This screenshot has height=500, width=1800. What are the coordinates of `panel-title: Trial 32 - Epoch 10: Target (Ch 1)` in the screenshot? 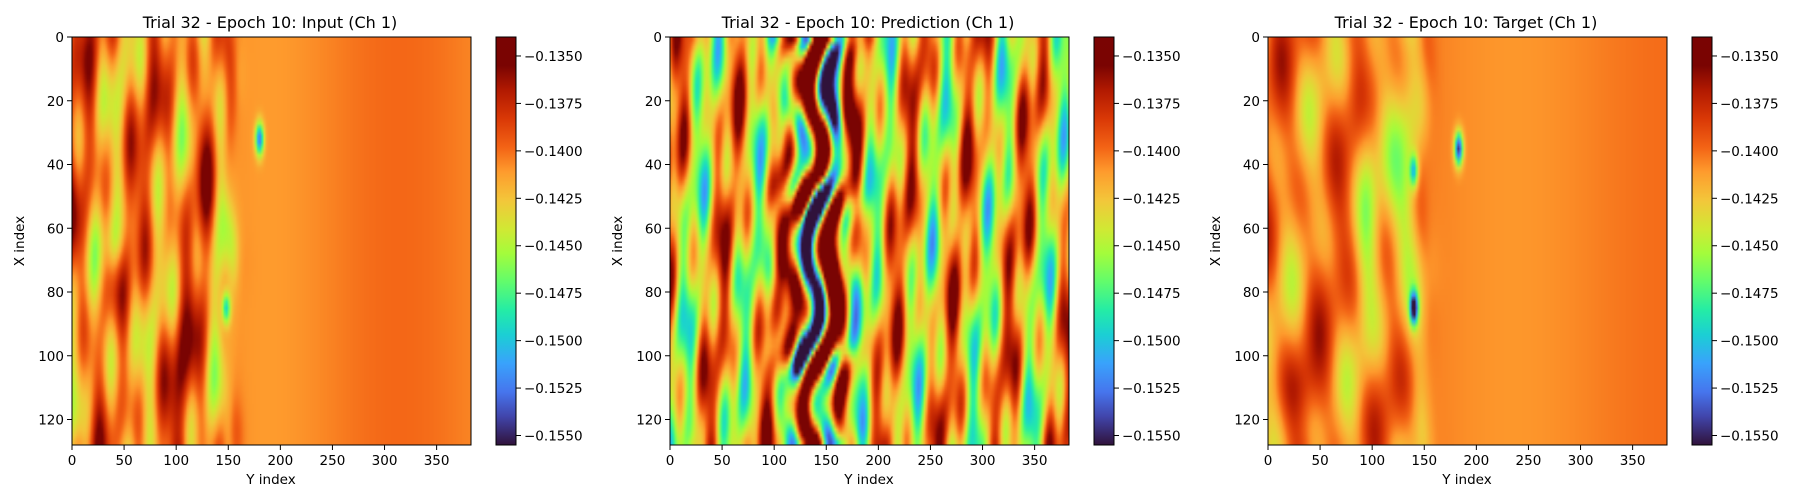 It's located at (1466, 22).